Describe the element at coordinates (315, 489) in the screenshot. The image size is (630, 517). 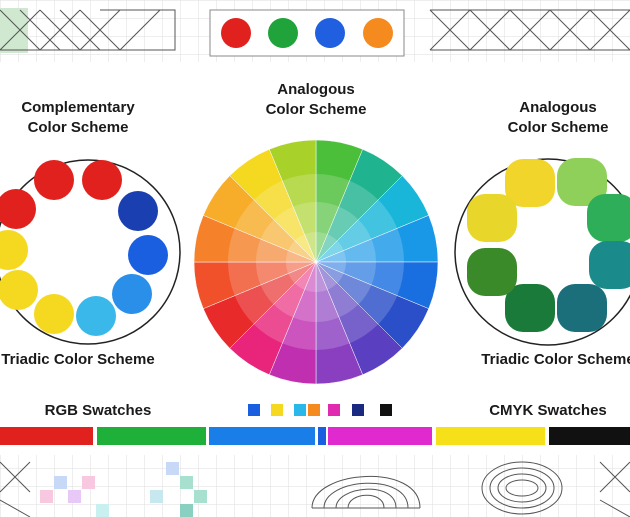
I see `bottom-pattern` at that location.